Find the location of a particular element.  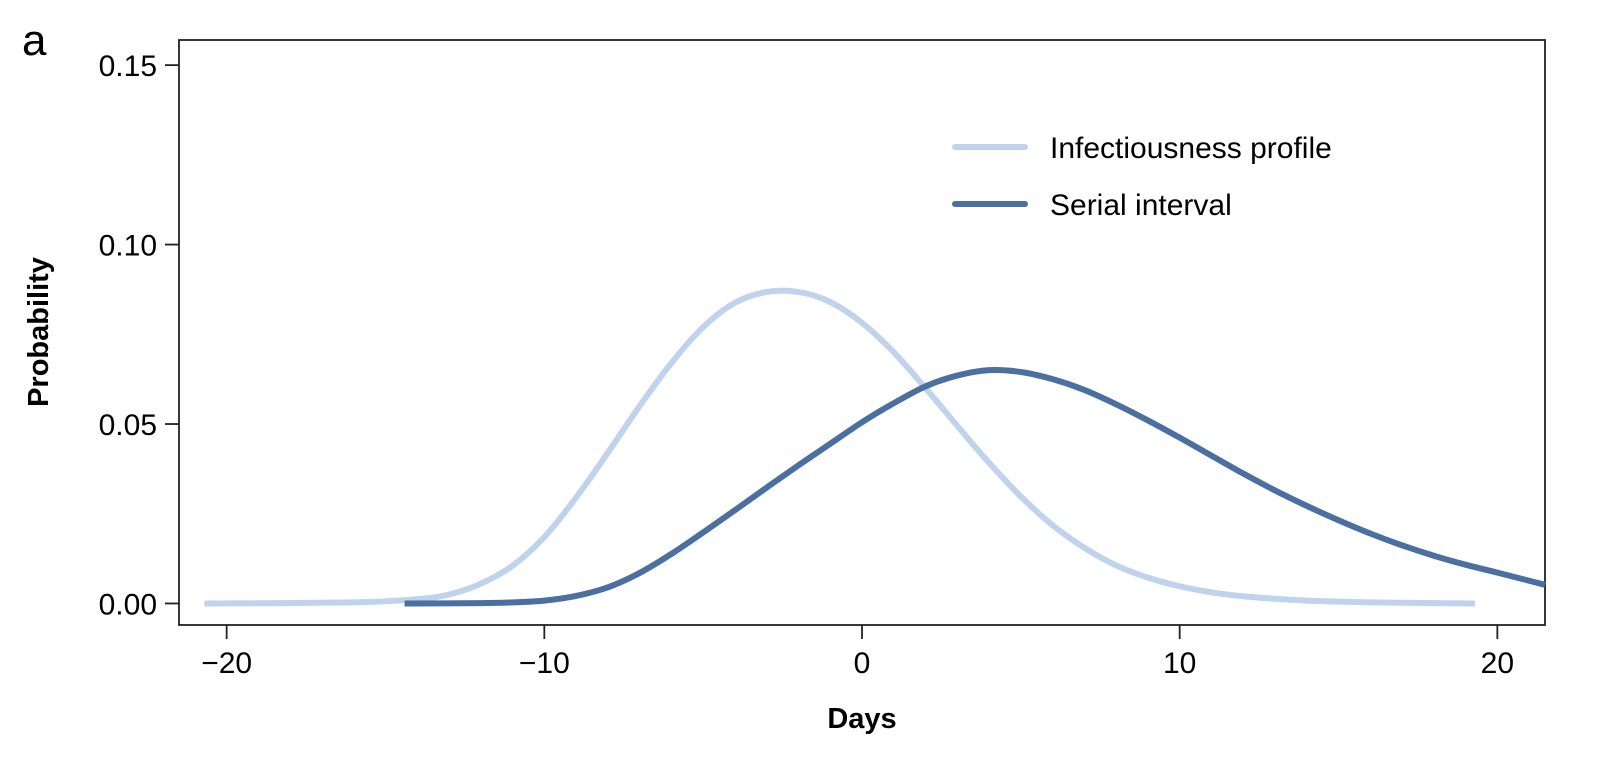

y-tick-label: 0.15 is located at coordinates (128, 66).